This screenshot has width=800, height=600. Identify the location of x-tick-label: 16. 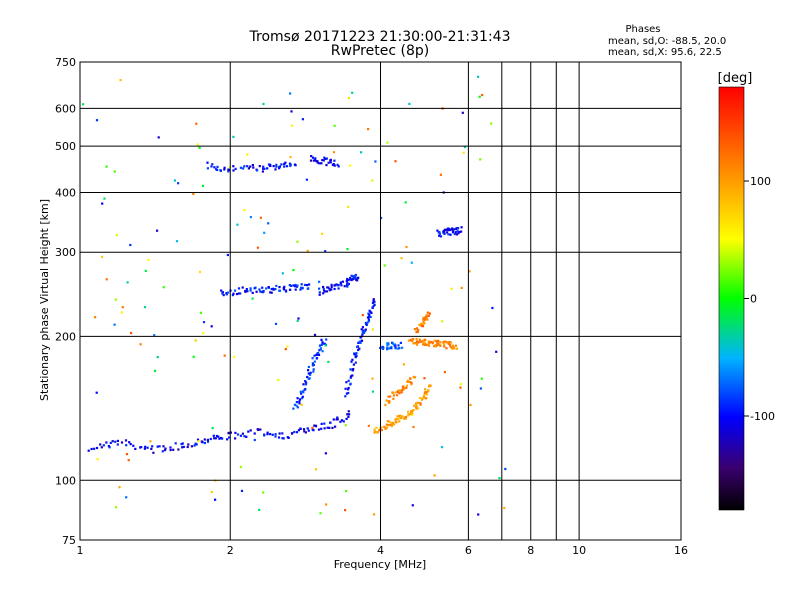
(681, 550).